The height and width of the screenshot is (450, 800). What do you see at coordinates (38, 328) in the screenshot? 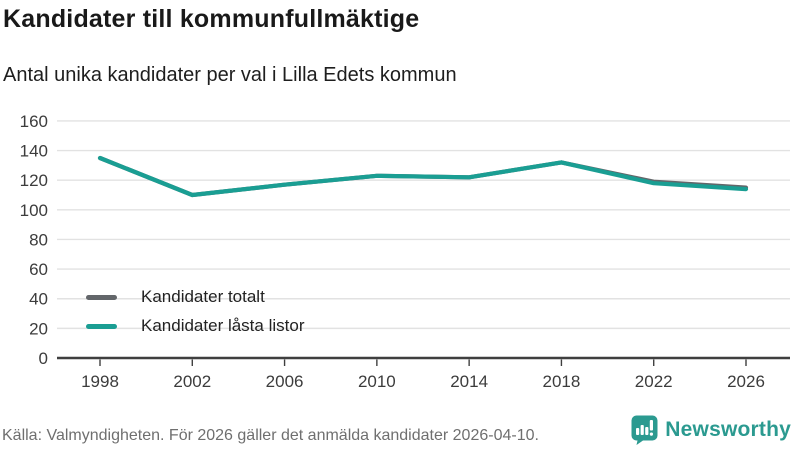
I see `y-tick-label-20: 20` at bounding box center [38, 328].